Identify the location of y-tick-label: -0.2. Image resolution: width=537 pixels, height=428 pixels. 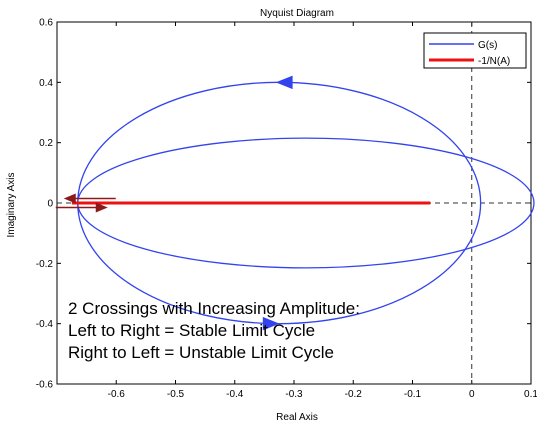
(45, 264).